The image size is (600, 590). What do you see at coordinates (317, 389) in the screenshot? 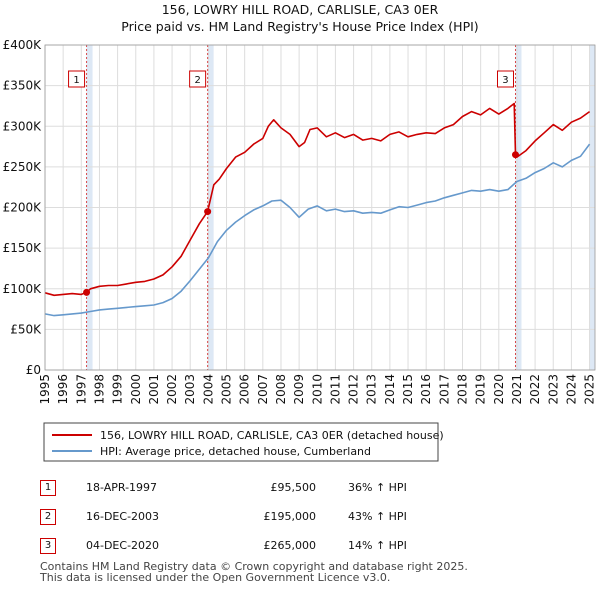
I see `x-tick-label: 2010` at bounding box center [317, 389].